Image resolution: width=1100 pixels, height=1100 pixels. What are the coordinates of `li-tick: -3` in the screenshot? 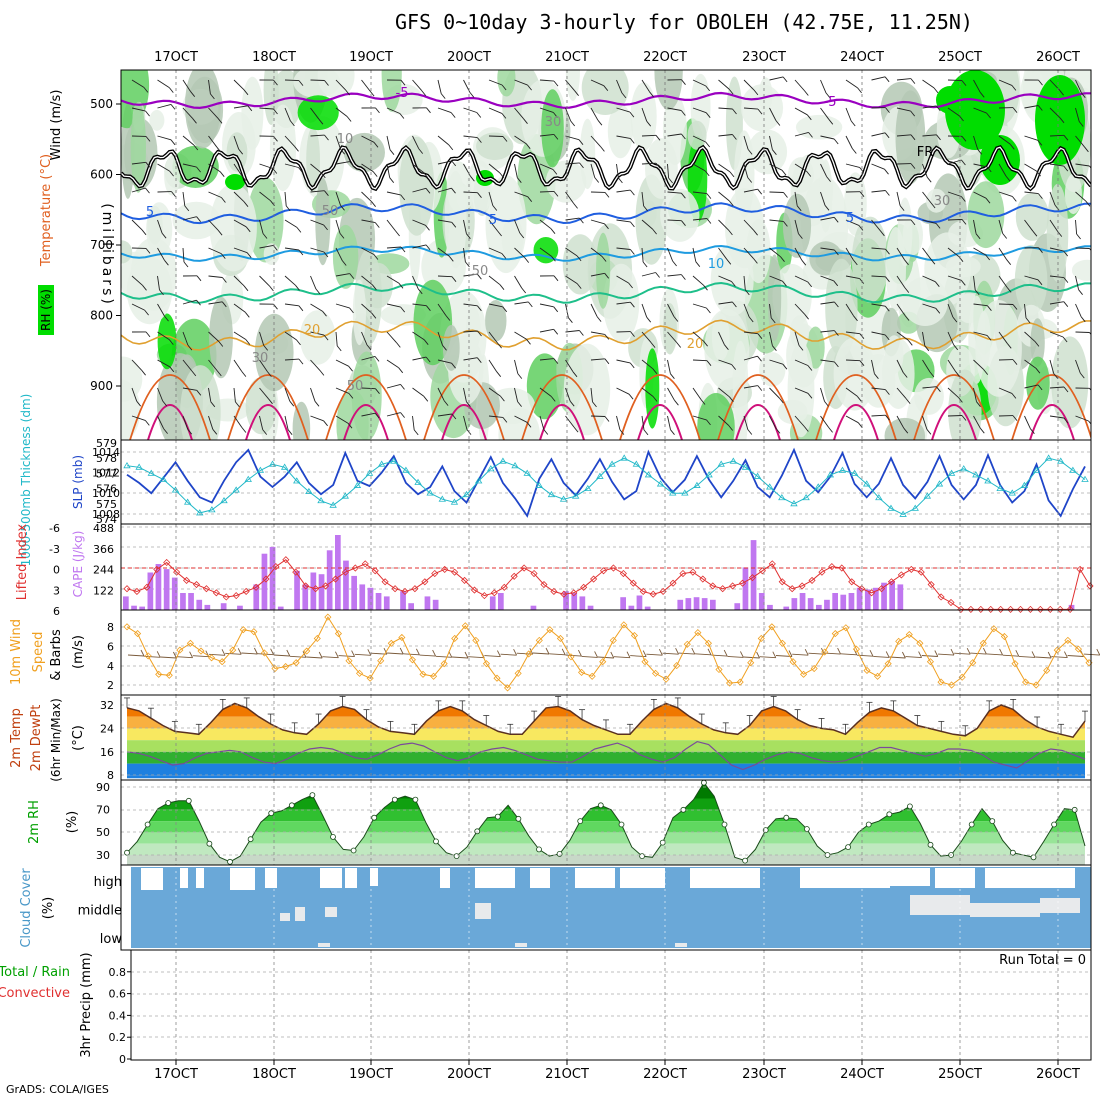 It's located at (54, 549).